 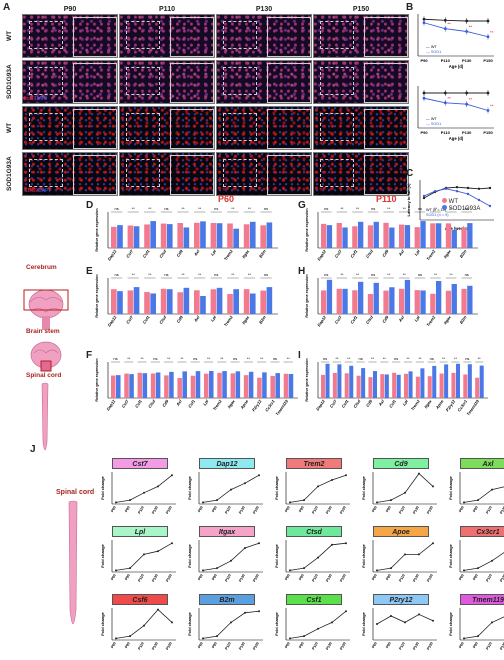 What do you see at coordinates (385, 253) in the screenshot?
I see `gene-tick-label: Cd9` at bounding box center [385, 253].